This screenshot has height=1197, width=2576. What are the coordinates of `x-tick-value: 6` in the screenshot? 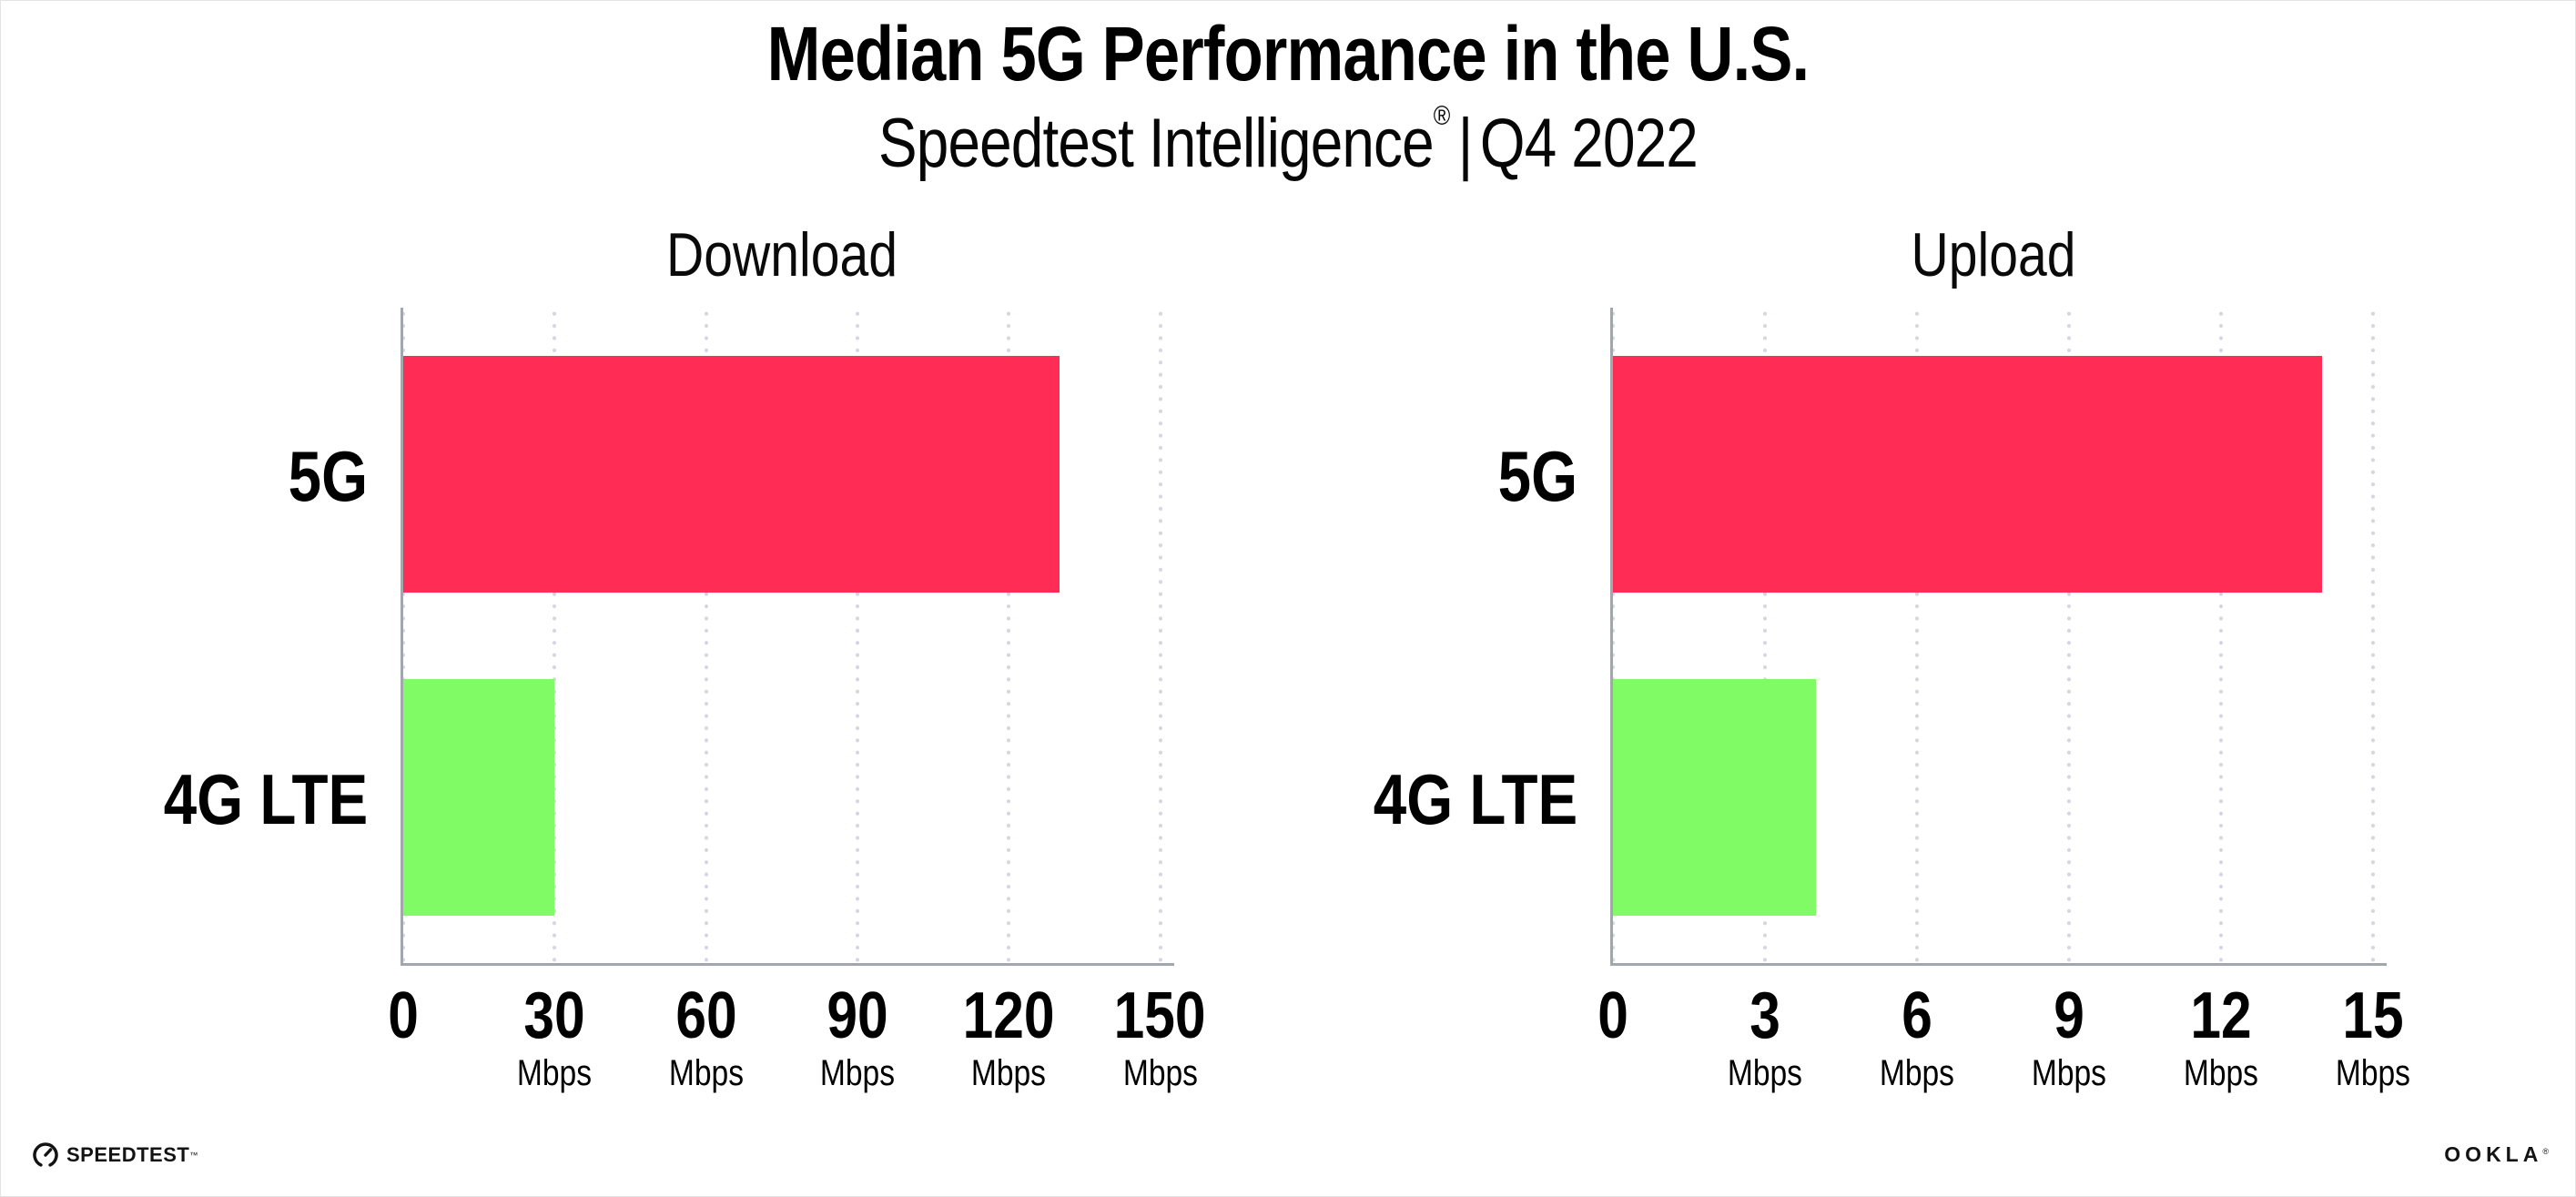 It's located at (1917, 1015).